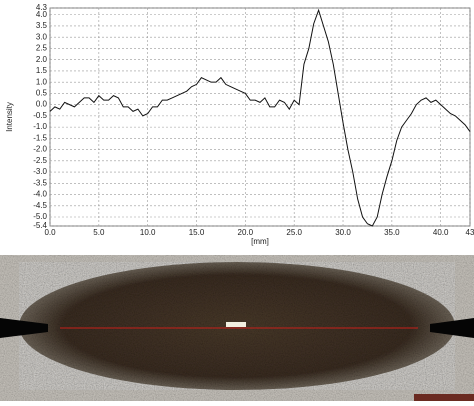 This screenshot has width=474, height=406. Describe the element at coordinates (40, 225) in the screenshot. I see `y-tick-label: -5.4` at that location.